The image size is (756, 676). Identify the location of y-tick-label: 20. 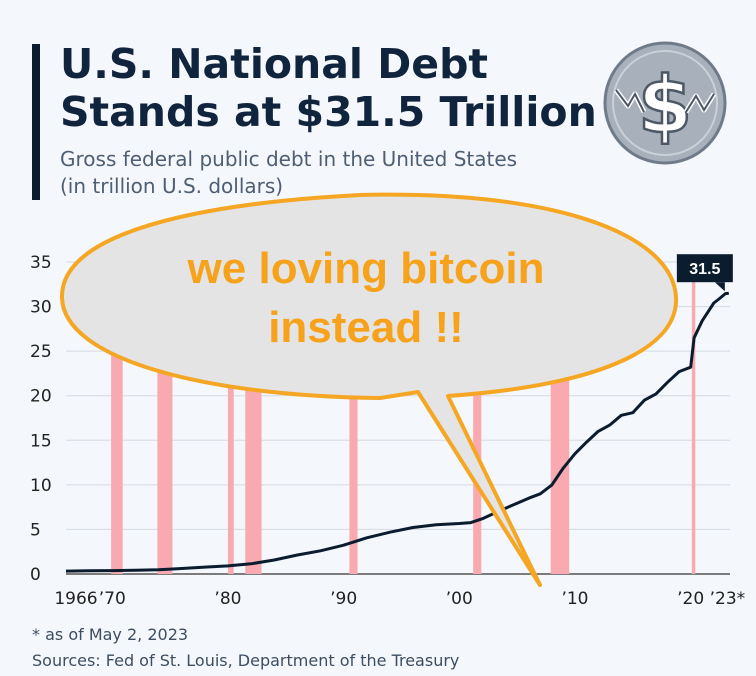
(41, 397).